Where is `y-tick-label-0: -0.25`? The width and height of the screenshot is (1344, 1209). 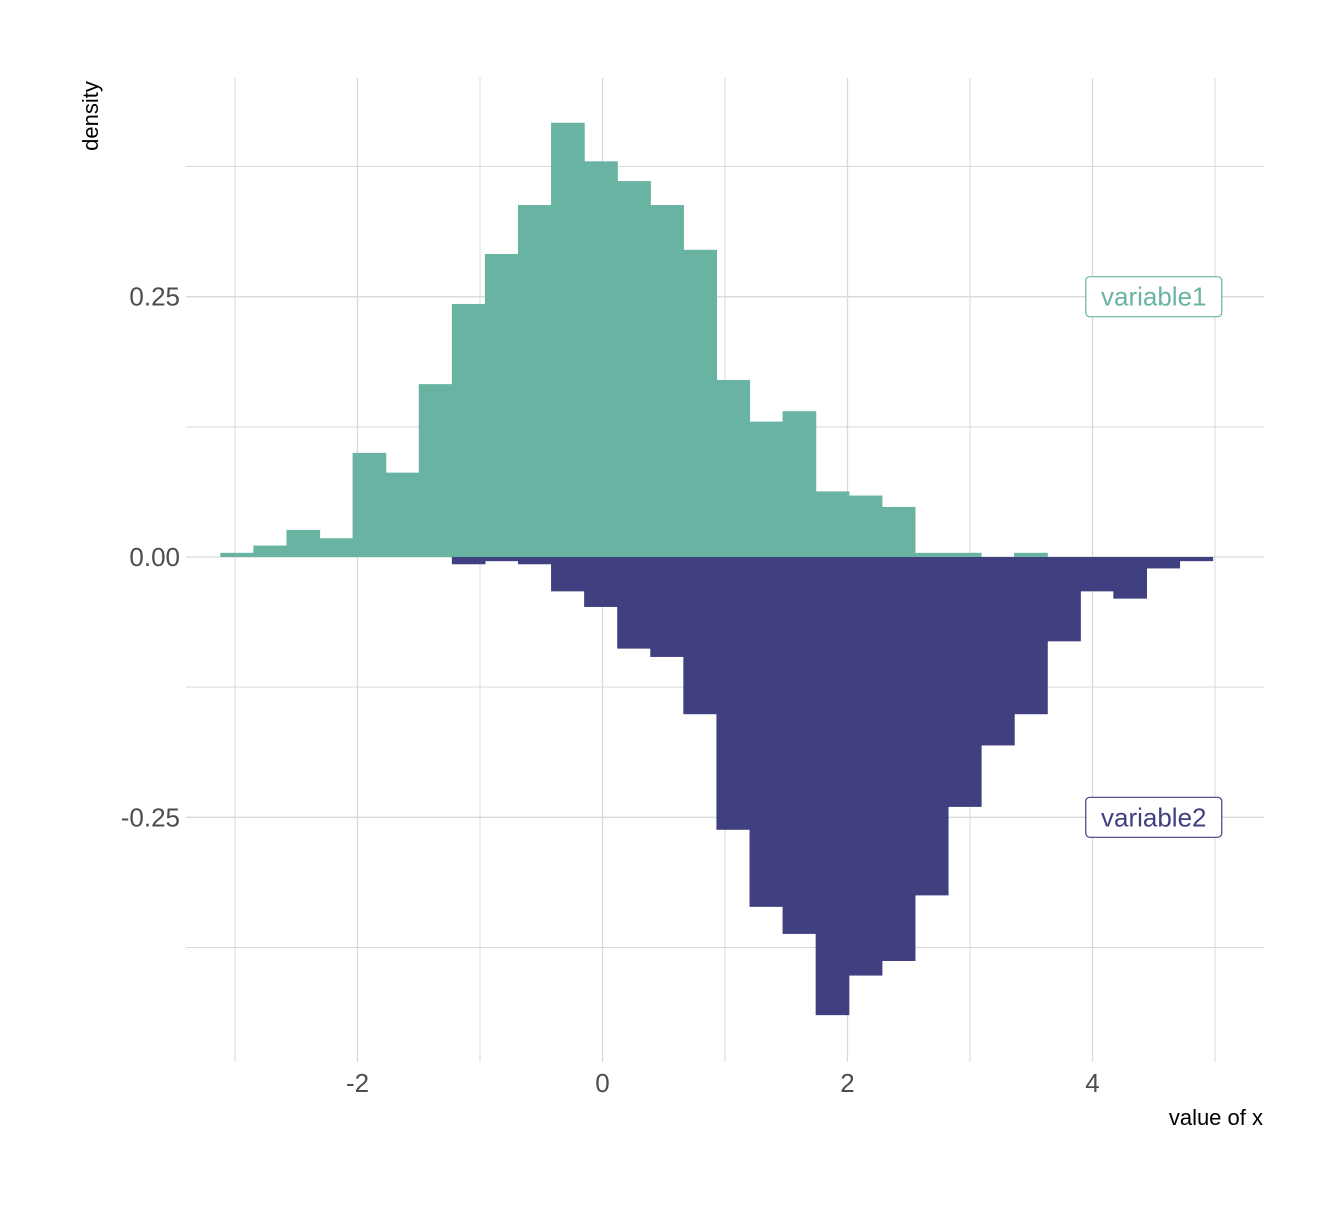
y-tick-label-0: -0.25 is located at coordinates (150, 817).